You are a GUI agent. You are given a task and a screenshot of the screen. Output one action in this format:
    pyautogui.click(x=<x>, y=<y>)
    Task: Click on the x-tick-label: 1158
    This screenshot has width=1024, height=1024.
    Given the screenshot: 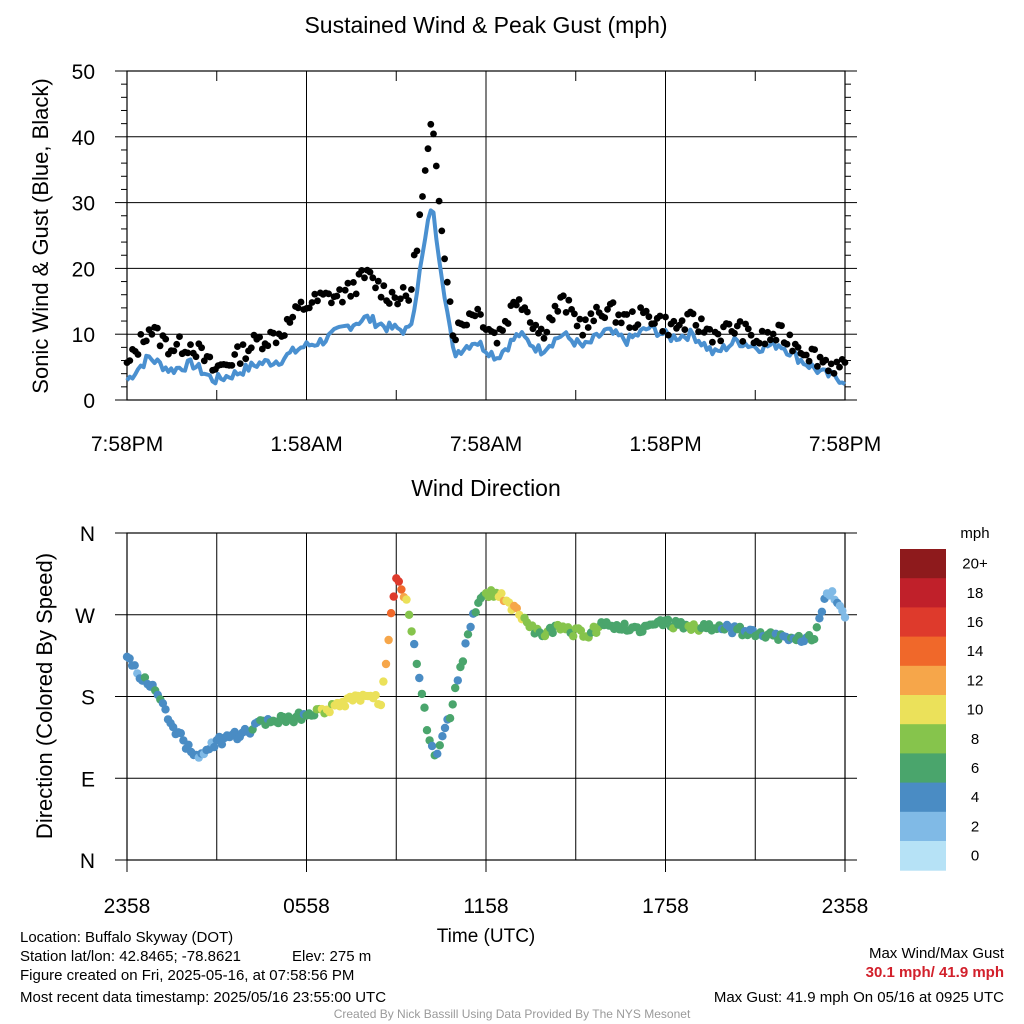 What is the action you would take?
    pyautogui.click(x=485, y=906)
    